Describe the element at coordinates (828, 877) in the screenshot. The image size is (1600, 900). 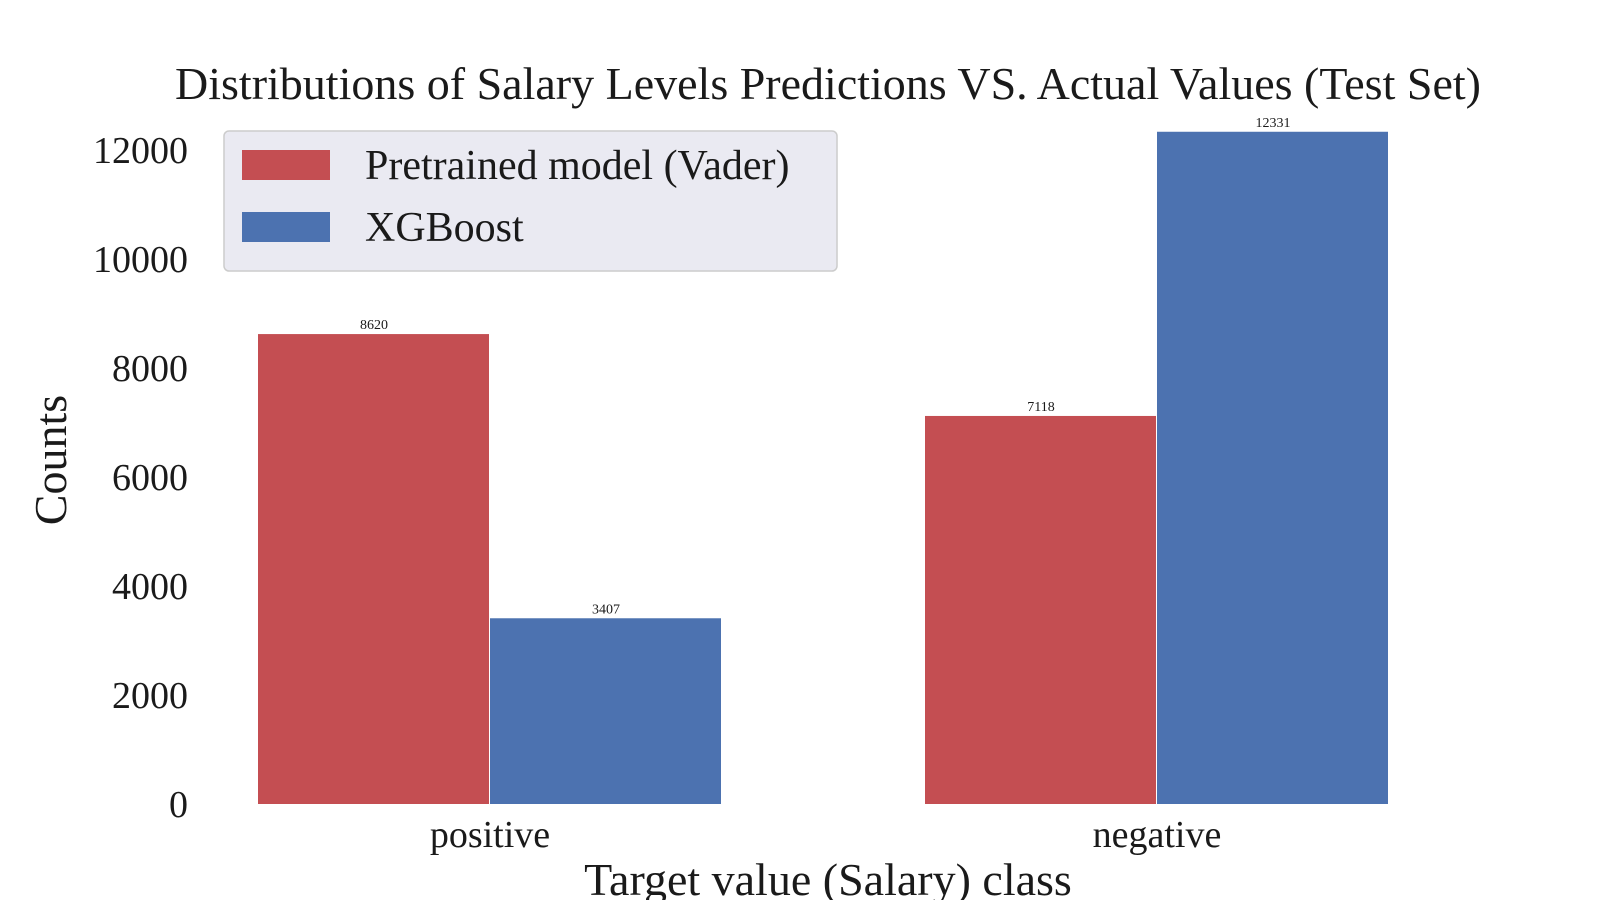
I see `x-axis-label: Target value (Salary) class` at that location.